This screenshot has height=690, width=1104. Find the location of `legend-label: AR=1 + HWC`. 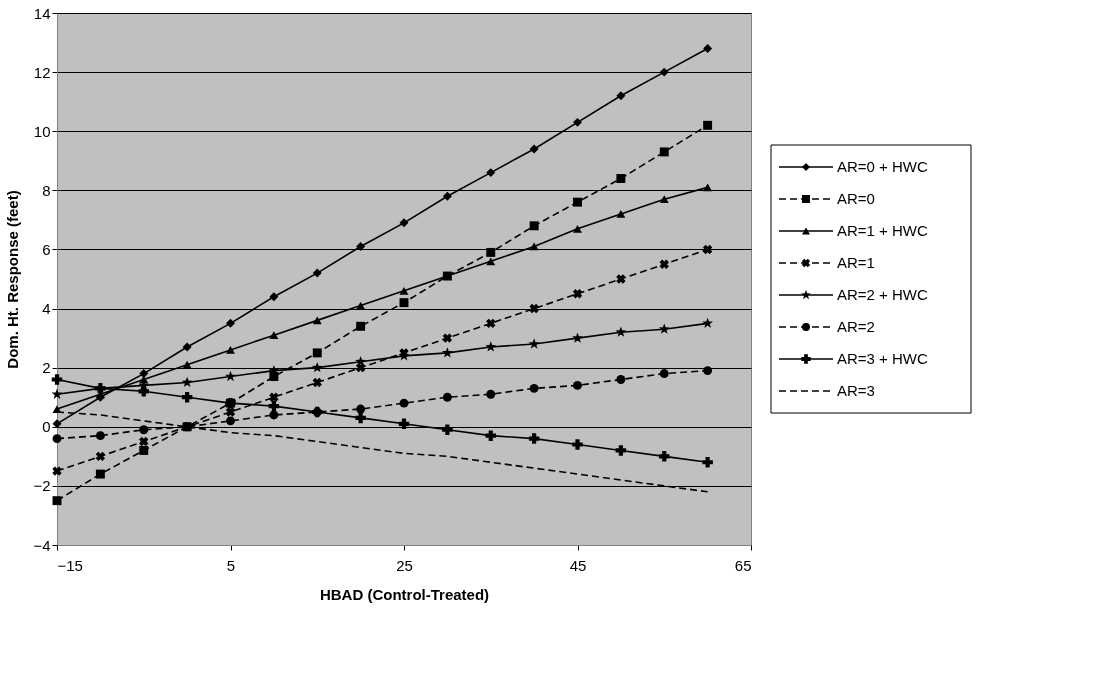

legend-label: AR=1 + HWC is located at coordinates (883, 230).